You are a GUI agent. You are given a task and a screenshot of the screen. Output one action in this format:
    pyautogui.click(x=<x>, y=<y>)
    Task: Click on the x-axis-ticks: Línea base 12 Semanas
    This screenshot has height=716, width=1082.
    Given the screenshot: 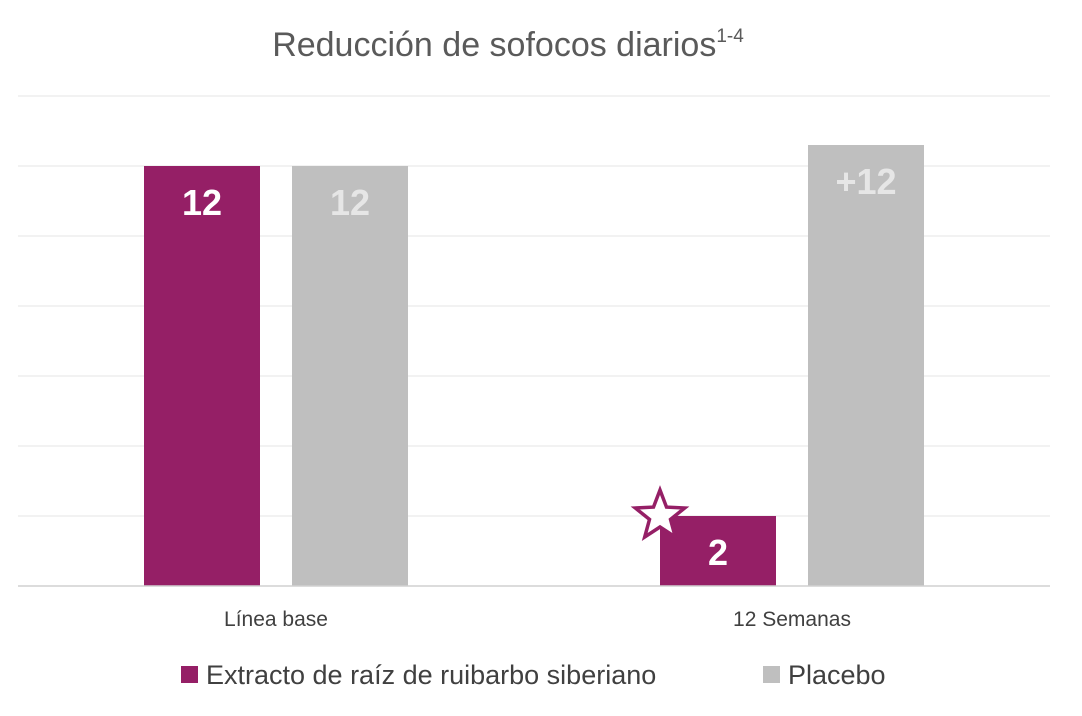 What is the action you would take?
    pyautogui.click(x=537, y=619)
    